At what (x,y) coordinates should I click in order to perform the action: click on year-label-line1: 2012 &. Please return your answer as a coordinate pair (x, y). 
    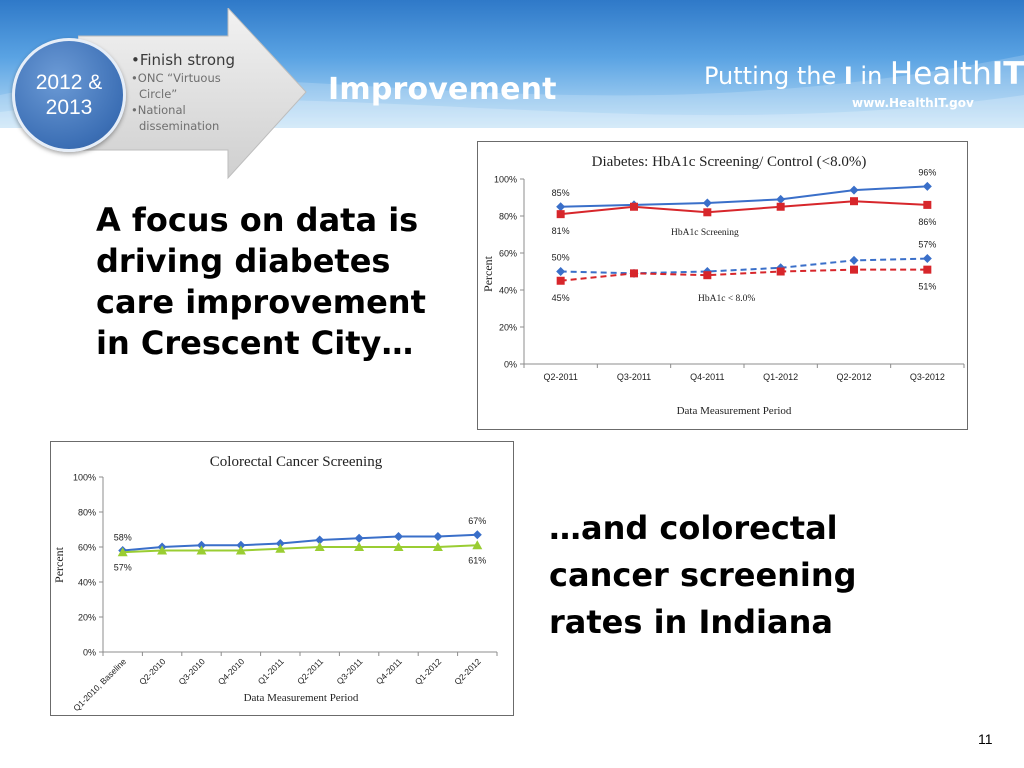
    Looking at the image, I should click on (69, 82).